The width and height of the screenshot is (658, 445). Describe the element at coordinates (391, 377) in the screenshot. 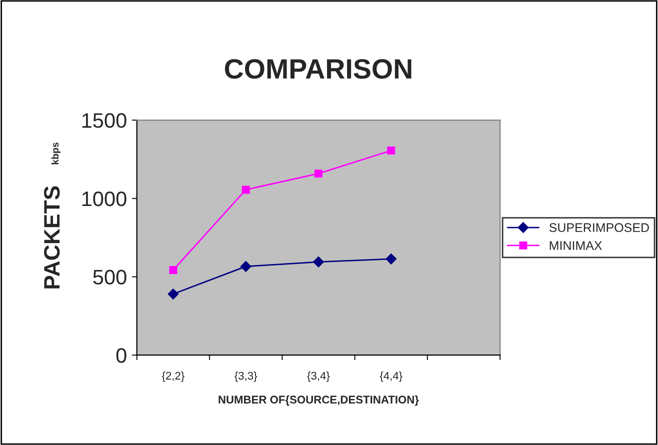

I see `x-tick-label: {4,4}` at that location.